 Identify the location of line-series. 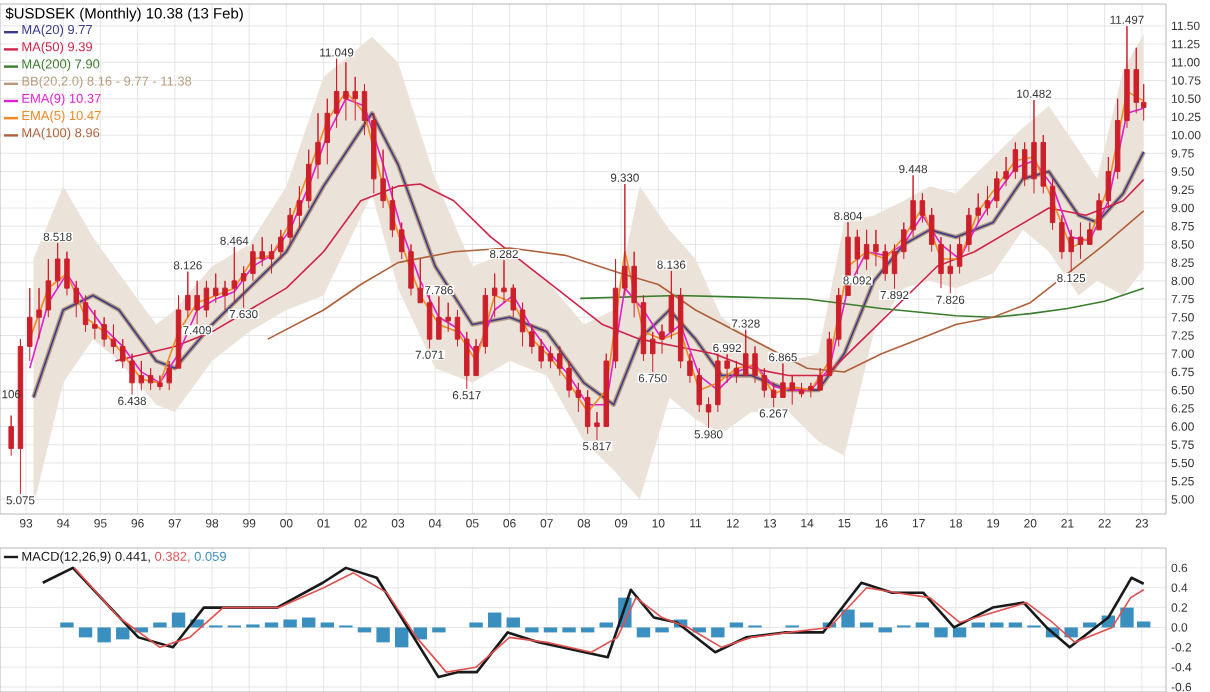
(862, 303).